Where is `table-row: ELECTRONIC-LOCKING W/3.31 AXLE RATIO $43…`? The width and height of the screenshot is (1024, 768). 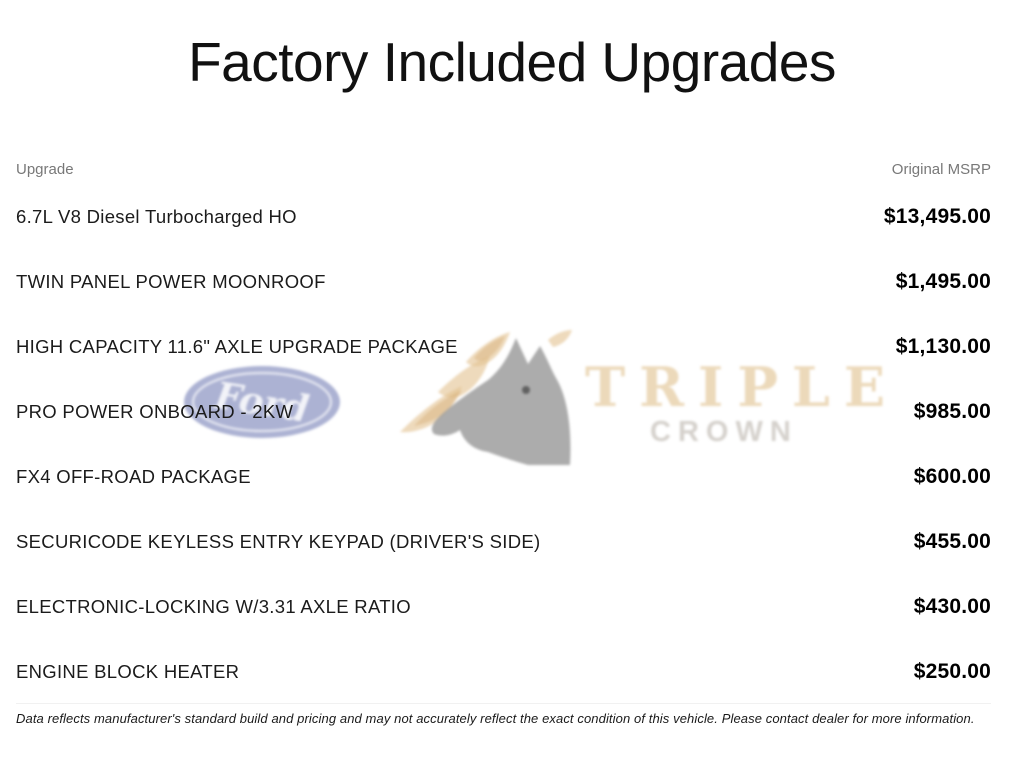 table-row: ELECTRONIC-LOCKING W/3.31 AXLE RATIO $43… is located at coordinates (503, 606).